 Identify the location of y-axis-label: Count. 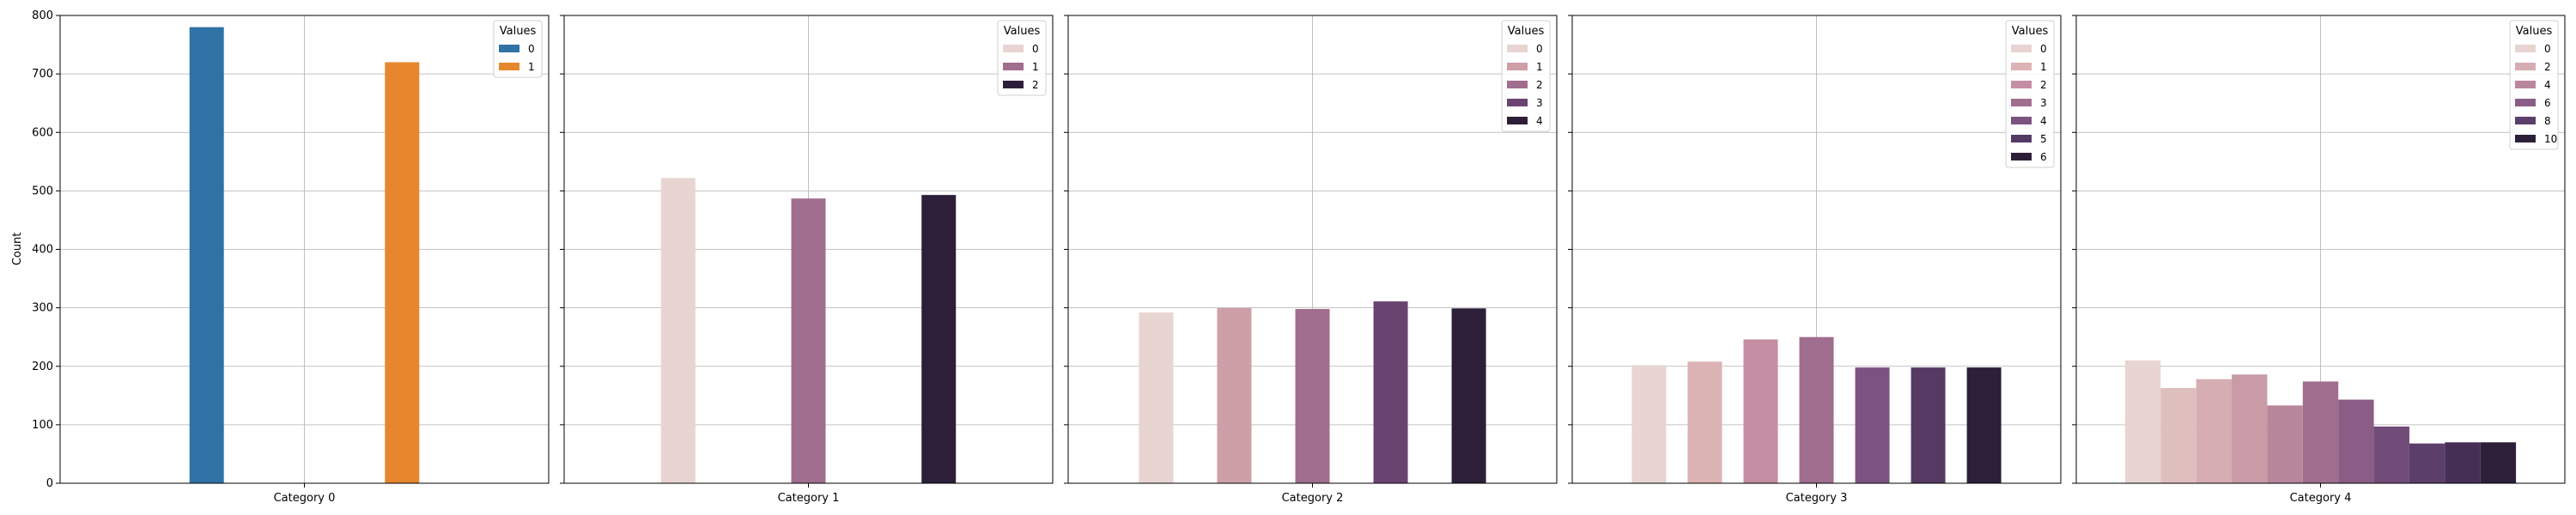
(17, 249).